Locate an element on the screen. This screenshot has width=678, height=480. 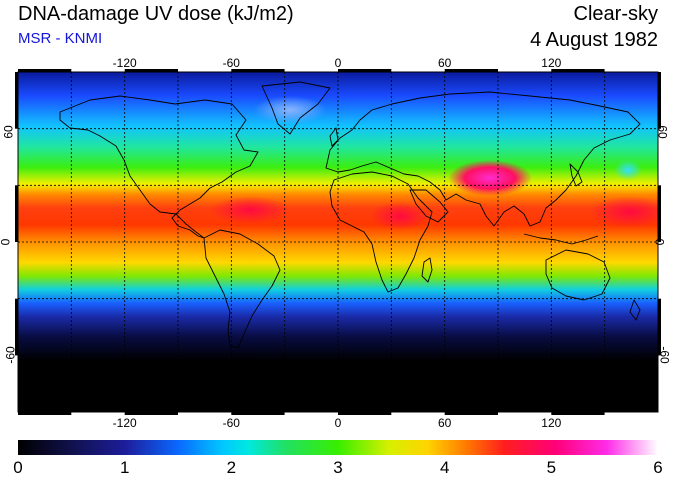
greenland-coast is located at coordinates (296, 108).